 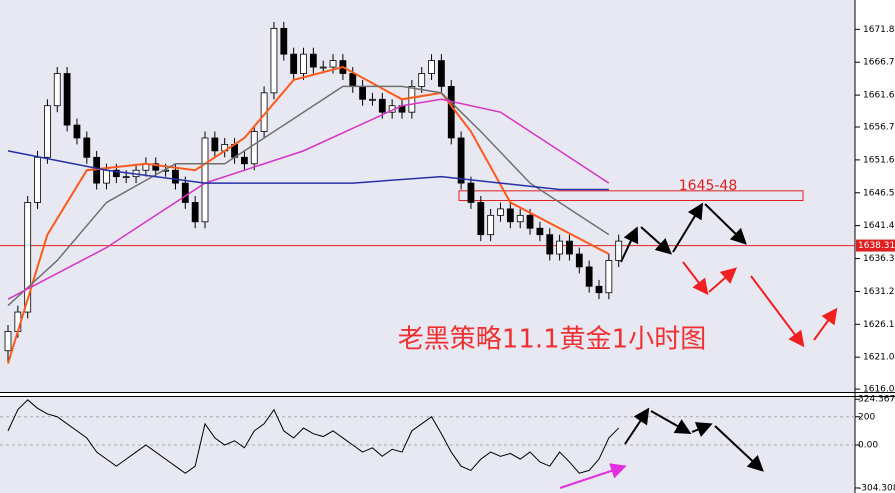 What do you see at coordinates (879, 128) in the screenshot?
I see `y-tick-label: 1656.70` at bounding box center [879, 128].